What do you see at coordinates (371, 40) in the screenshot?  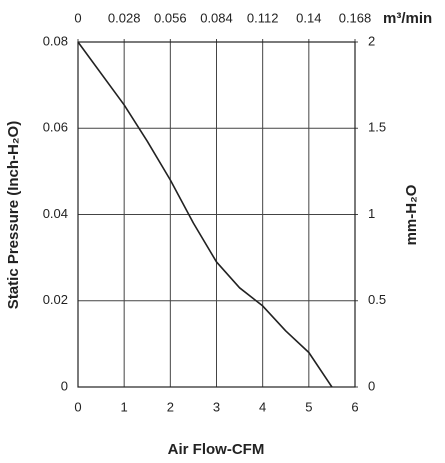 I see `y2-tick-label: 2` at bounding box center [371, 40].